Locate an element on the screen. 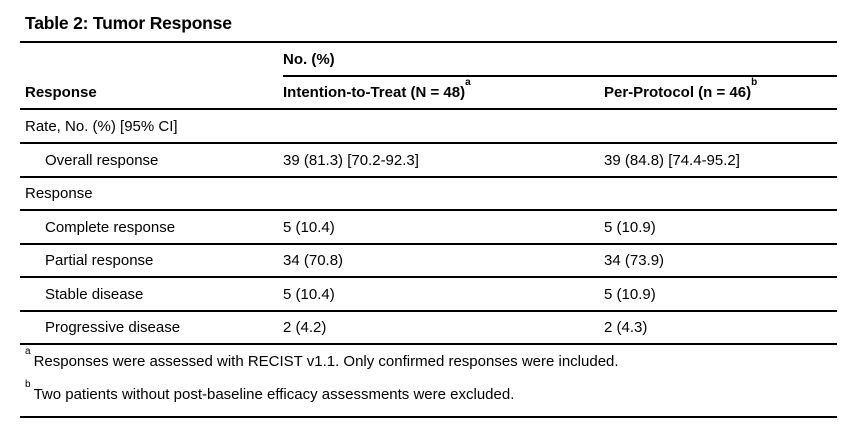 Image resolution: width=856 pixels, height=428 pixels. footnote-marker-b-ref: b is located at coordinates (754, 82).